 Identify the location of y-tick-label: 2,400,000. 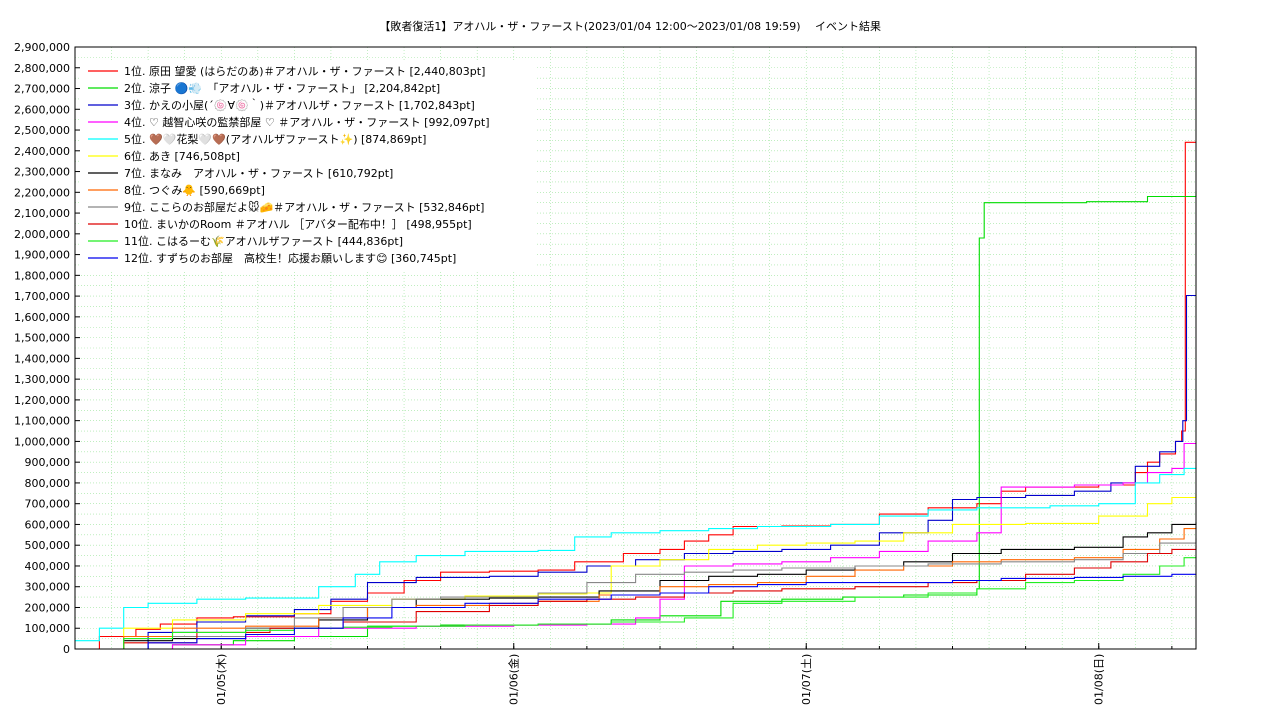
(42, 151).